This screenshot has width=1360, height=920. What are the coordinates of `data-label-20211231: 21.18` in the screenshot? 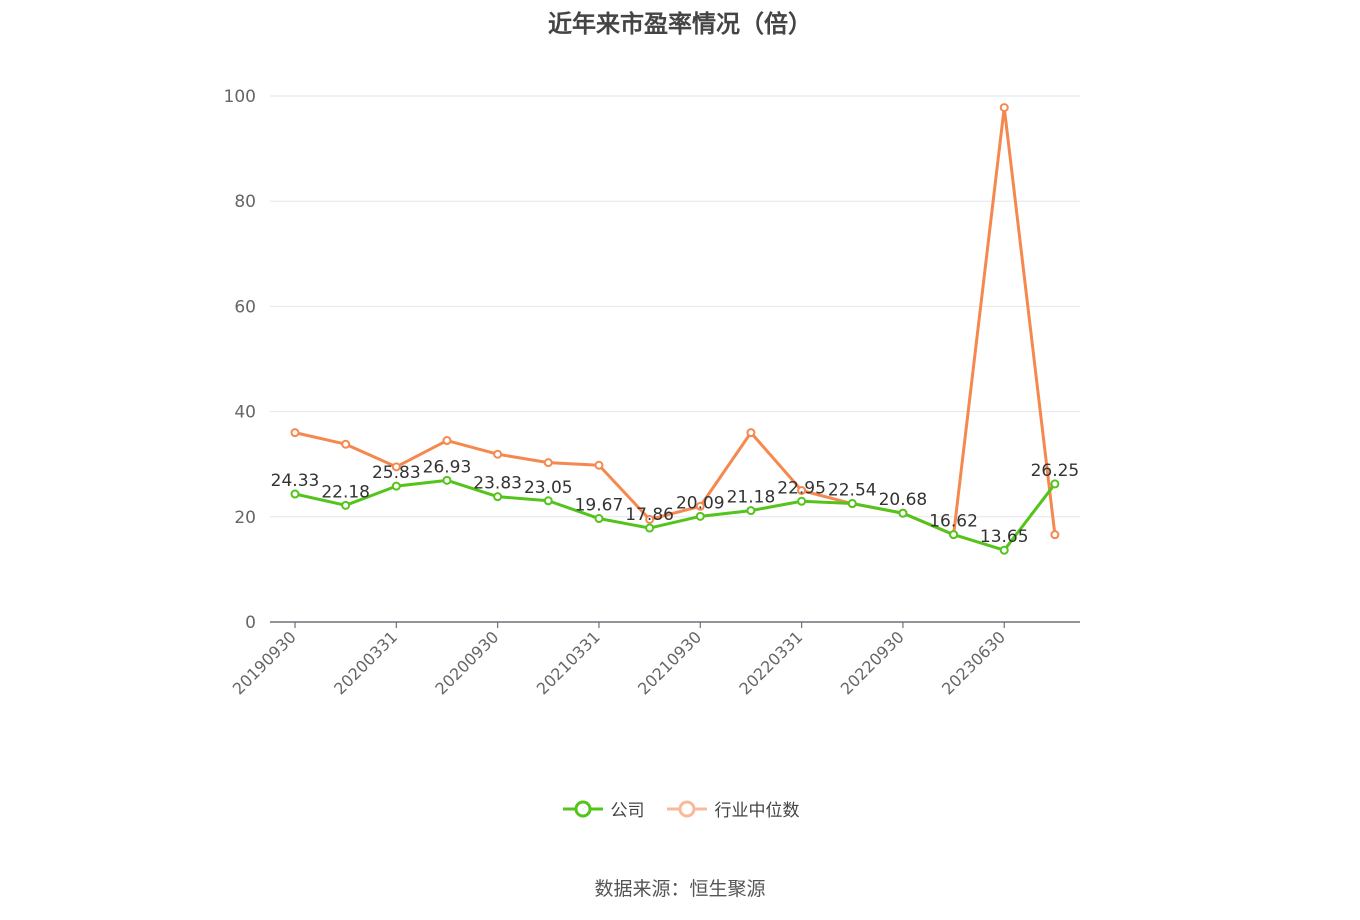 It's located at (751, 498).